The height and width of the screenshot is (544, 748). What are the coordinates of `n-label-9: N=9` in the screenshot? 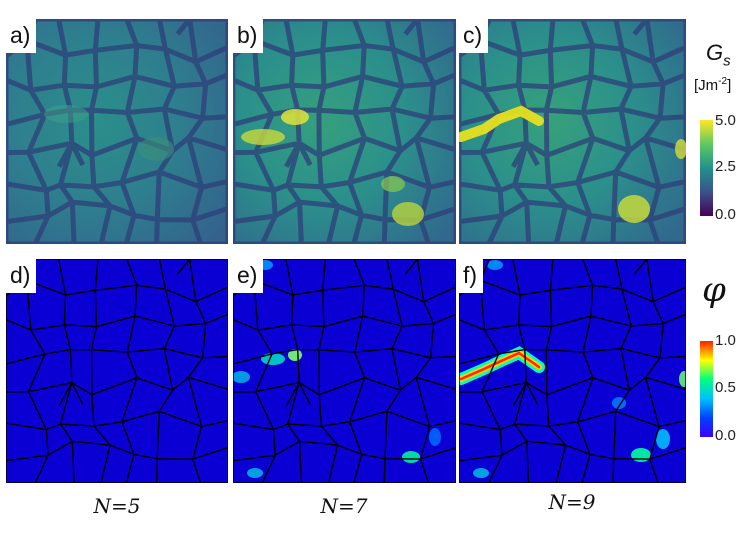 It's located at (572, 502).